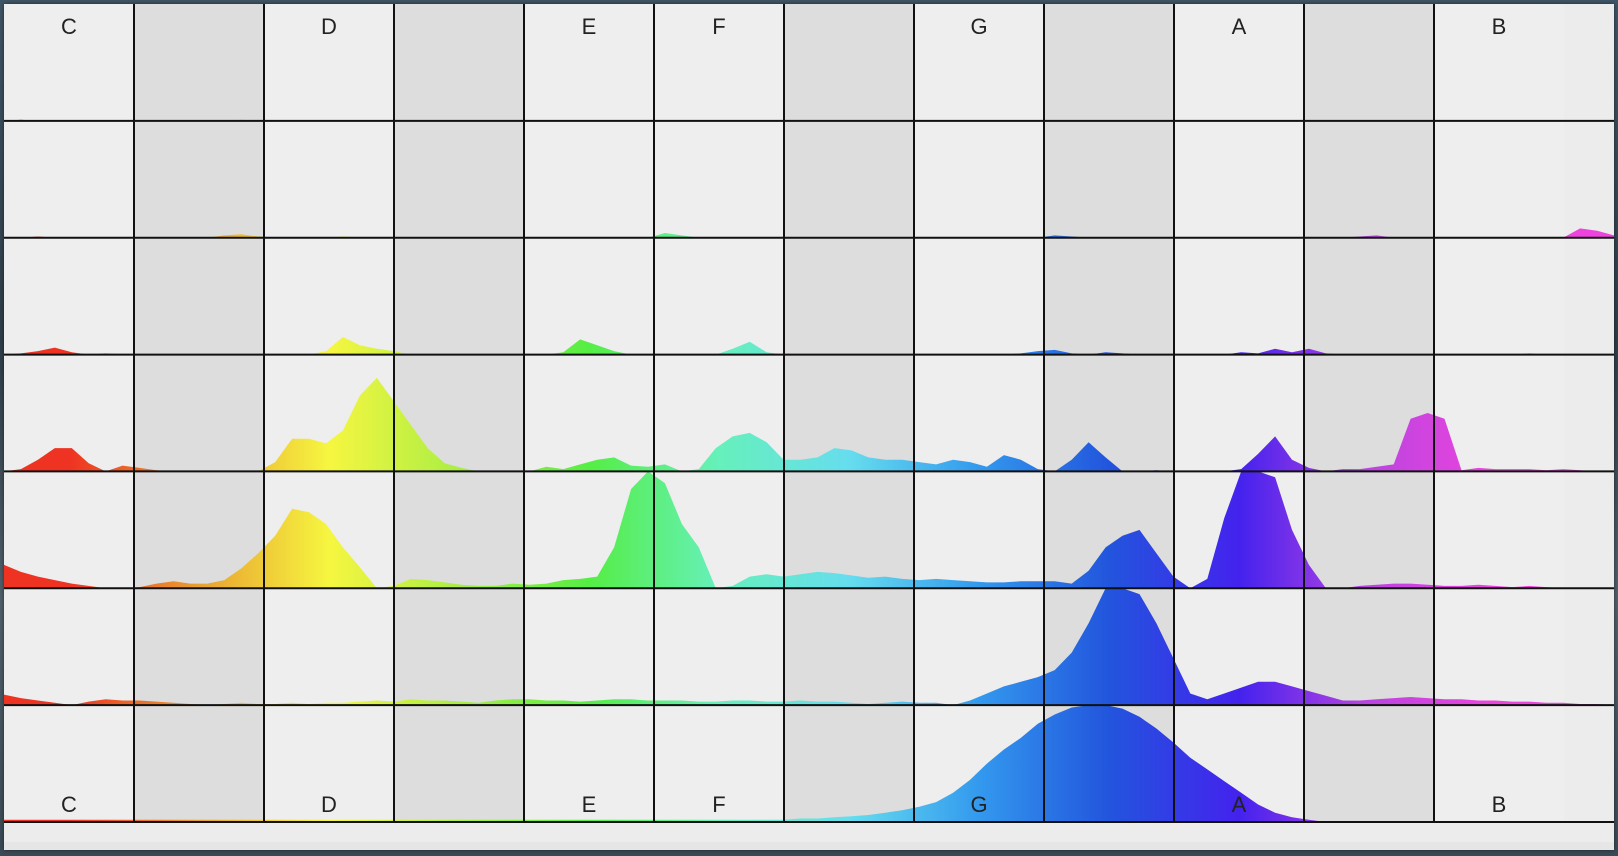 This screenshot has width=1618, height=856. I want to click on bottom-note-label-6: B, so click(1499, 804).